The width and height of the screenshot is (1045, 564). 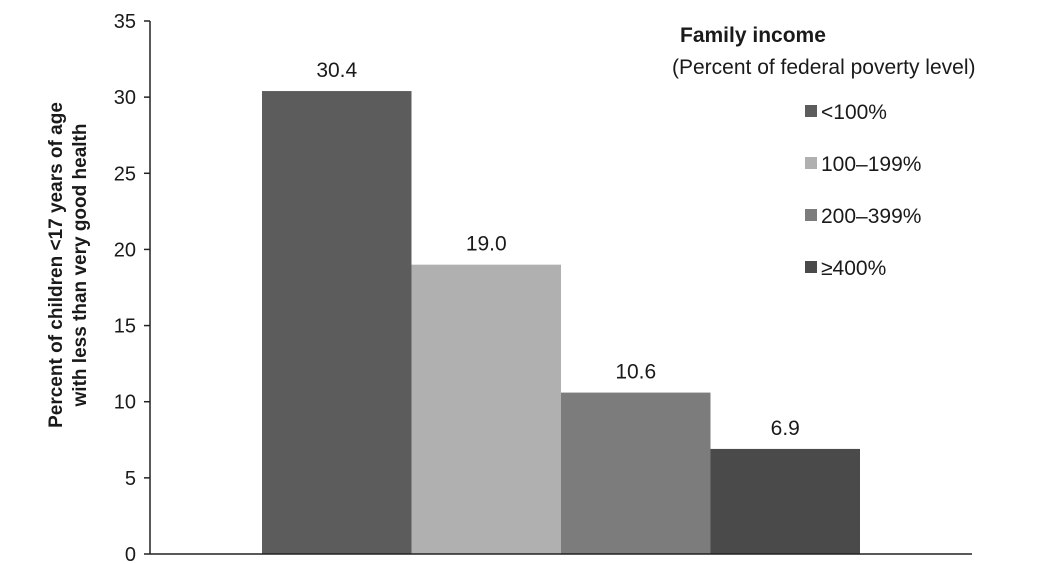 I want to click on y-tick-label: 30, so click(x=125, y=98).